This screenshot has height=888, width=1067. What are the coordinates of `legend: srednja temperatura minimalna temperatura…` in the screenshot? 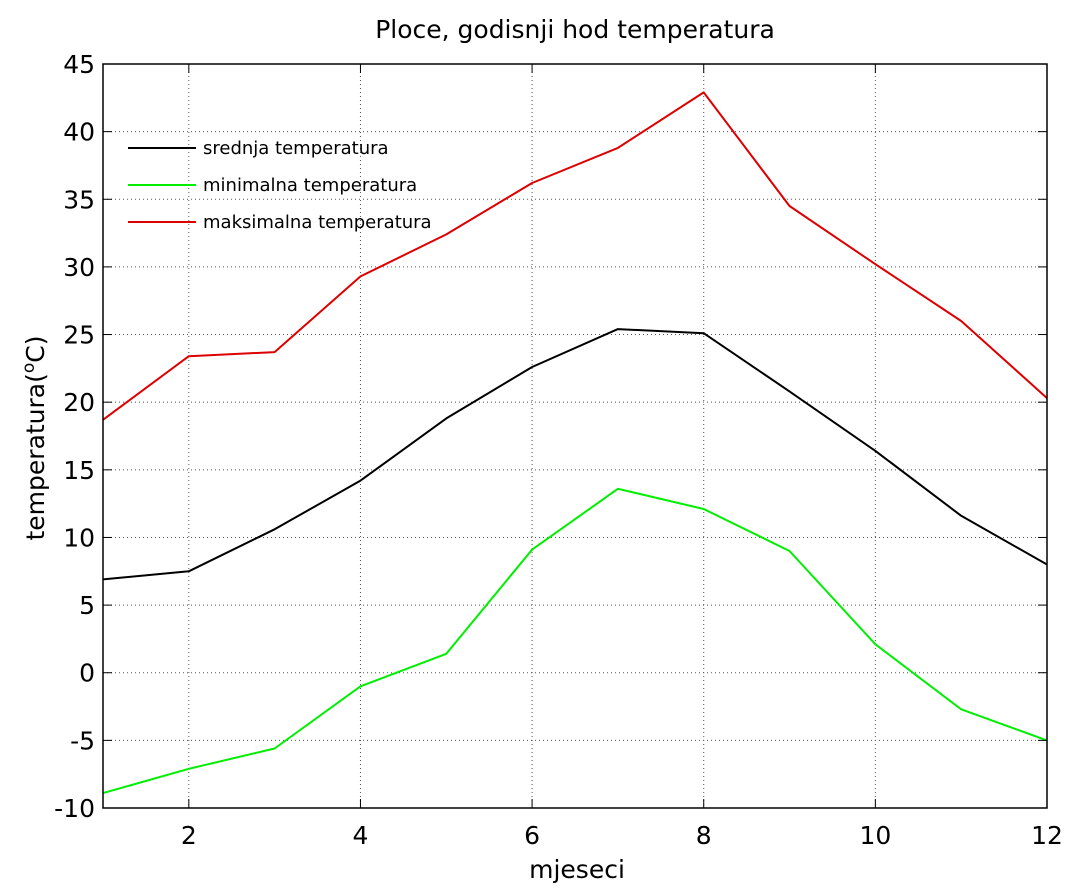 It's located at (280, 185).